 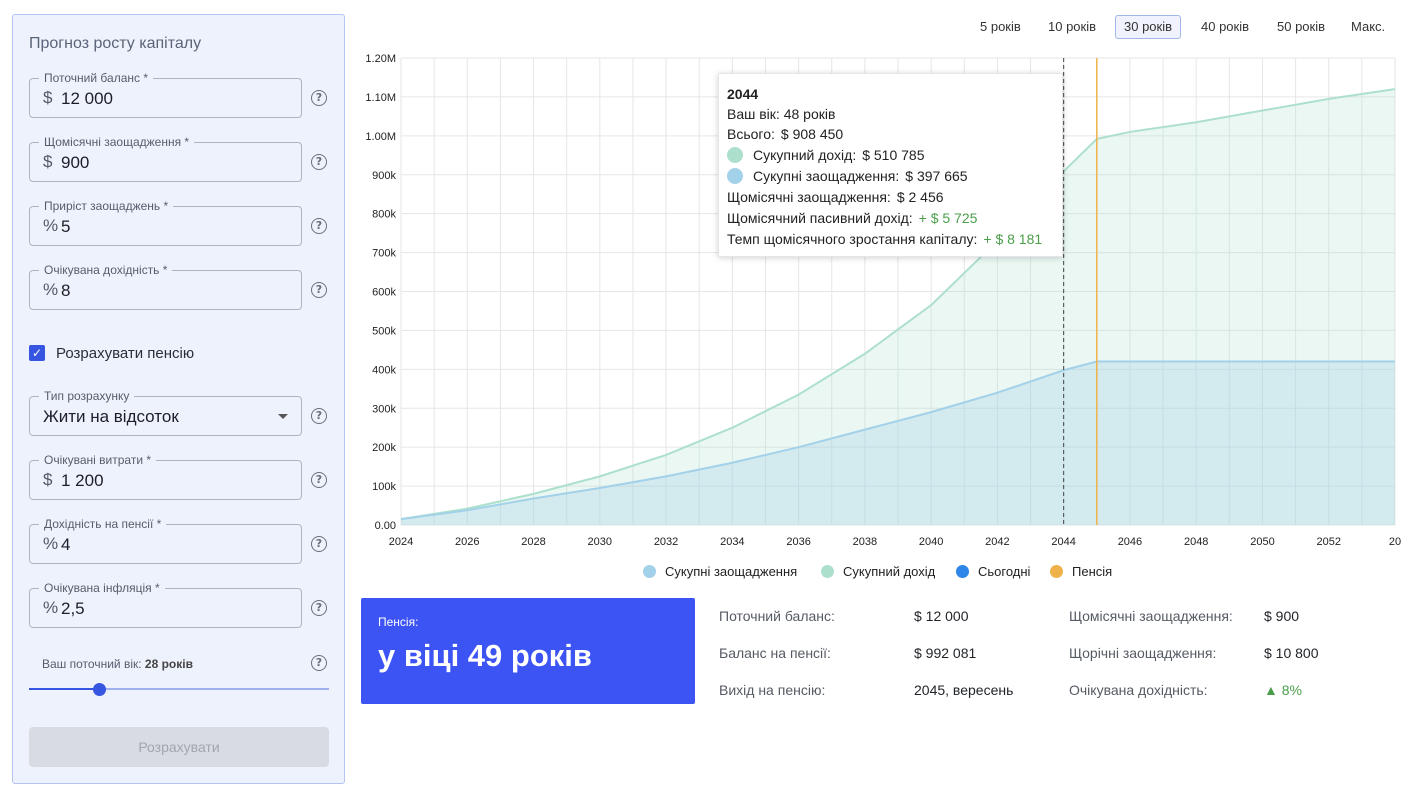 I want to click on x-tick-label: 2052, so click(x=1328, y=542).